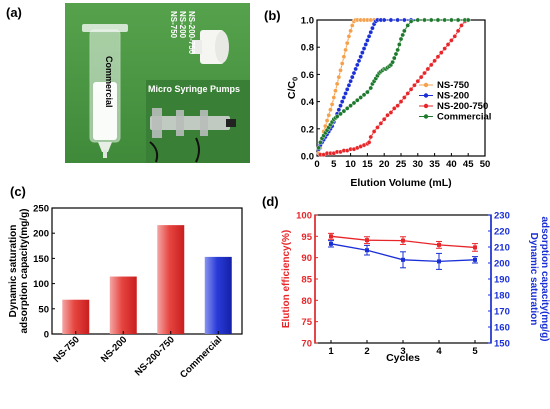 This screenshot has height=409, width=550. Describe the element at coordinates (43, 309) in the screenshot. I see `chart-c-ytick-label: 50` at that location.